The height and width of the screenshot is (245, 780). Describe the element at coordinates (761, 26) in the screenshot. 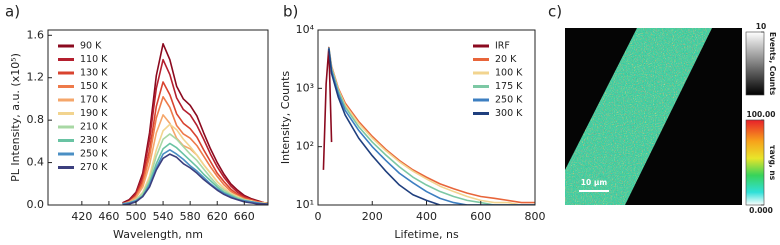

I see `colorbar-tick-label: 10` at that location.